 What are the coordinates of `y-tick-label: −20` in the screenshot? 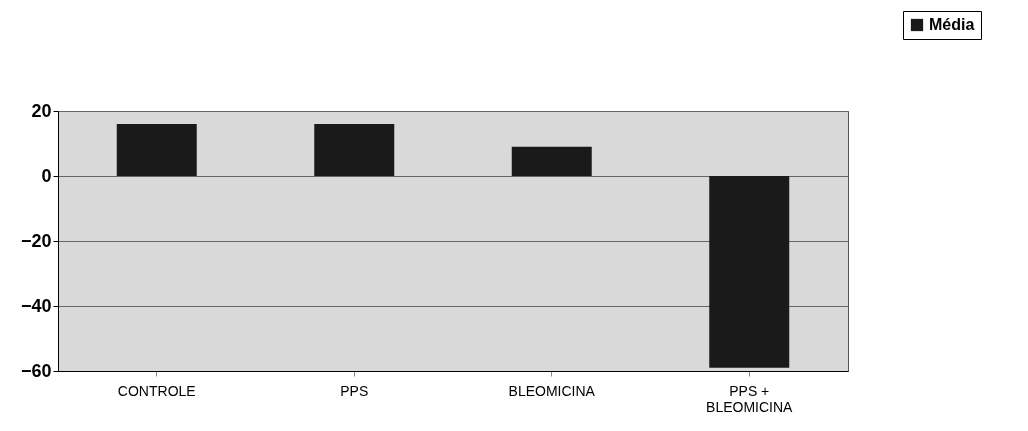 It's located at (36, 240).